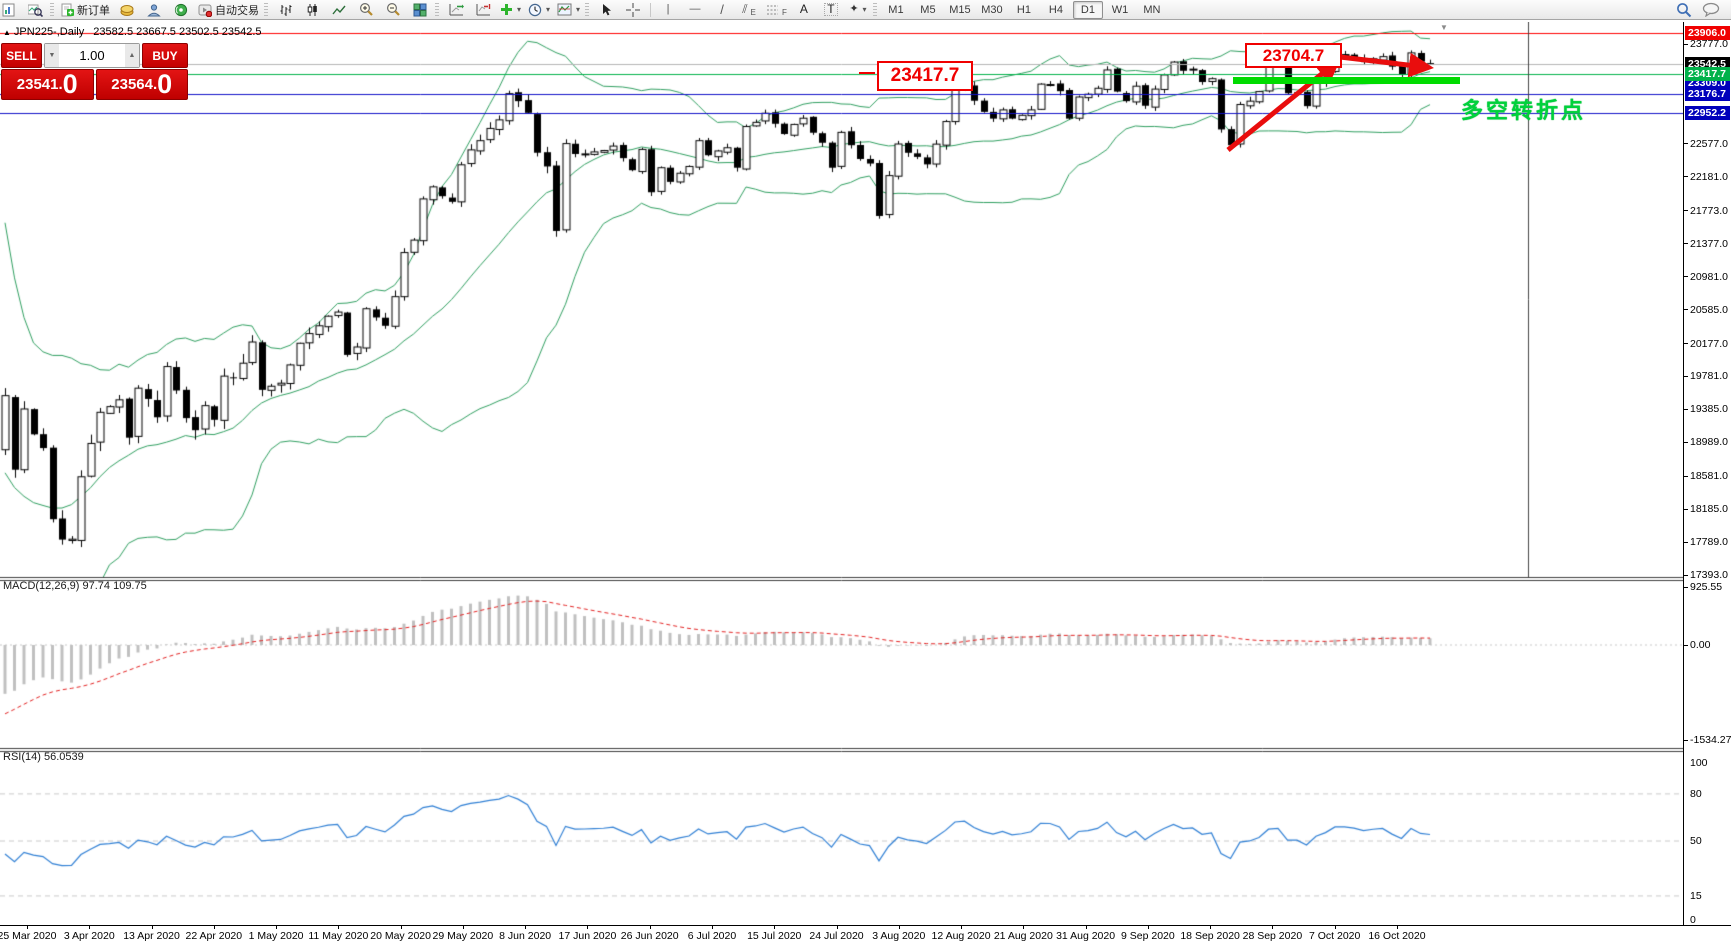  I want to click on date-axis-label: 31 Aug 2020, so click(1086, 936).